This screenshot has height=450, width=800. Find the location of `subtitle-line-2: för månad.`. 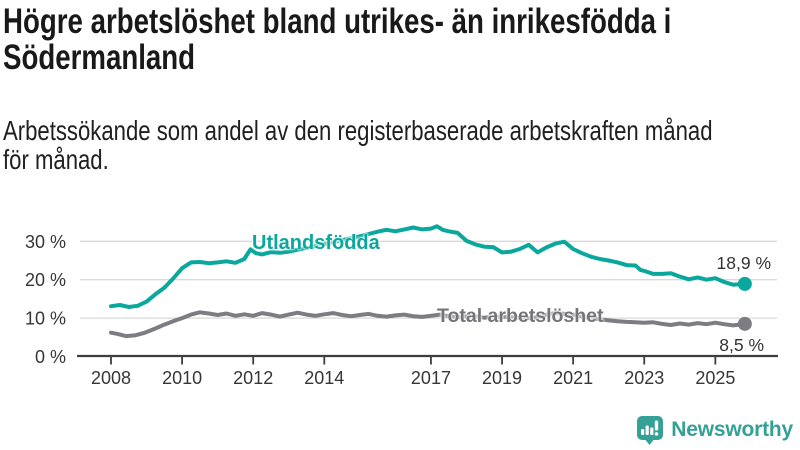

subtitle-line-2: för månad. is located at coordinates (56, 159).